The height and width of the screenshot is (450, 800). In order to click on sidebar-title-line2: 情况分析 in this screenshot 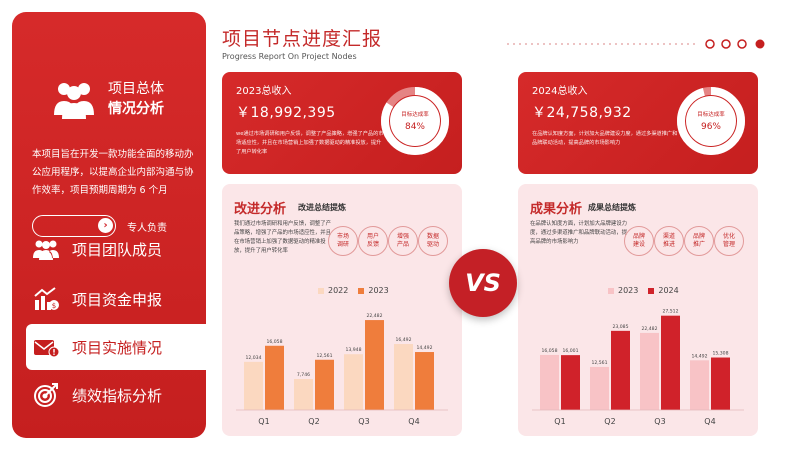, I will do `click(136, 109)`.